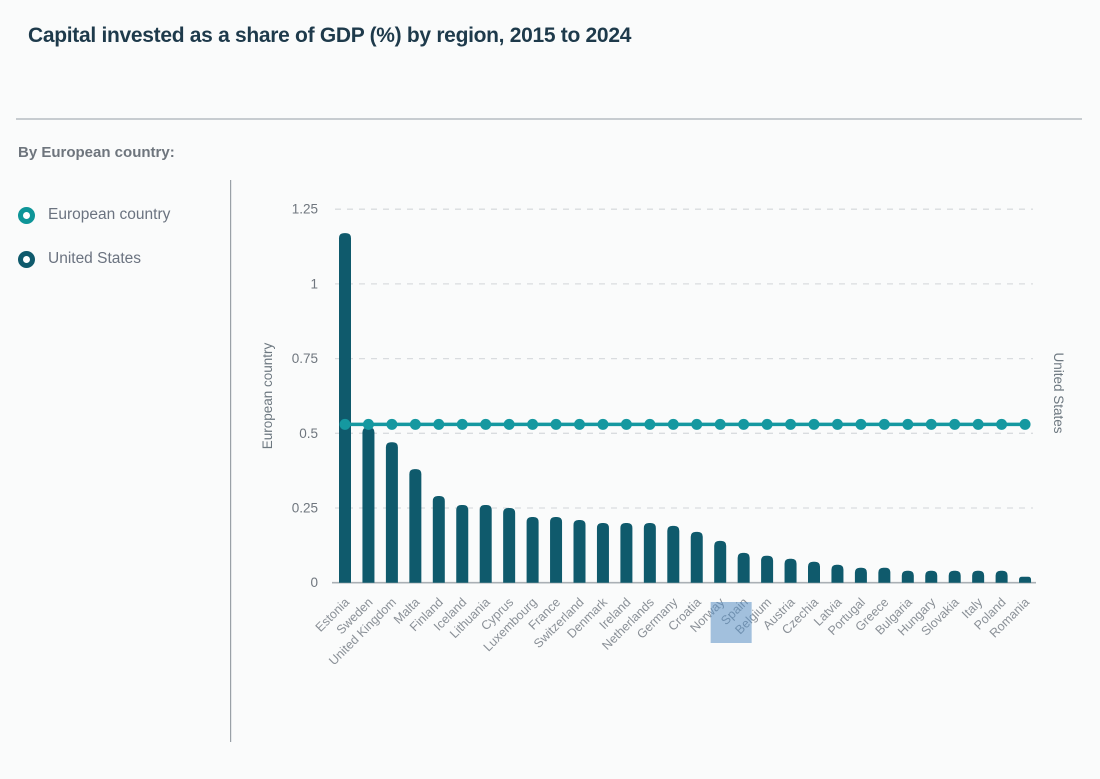  I want to click on us-line-marker-estonia, so click(345, 424).